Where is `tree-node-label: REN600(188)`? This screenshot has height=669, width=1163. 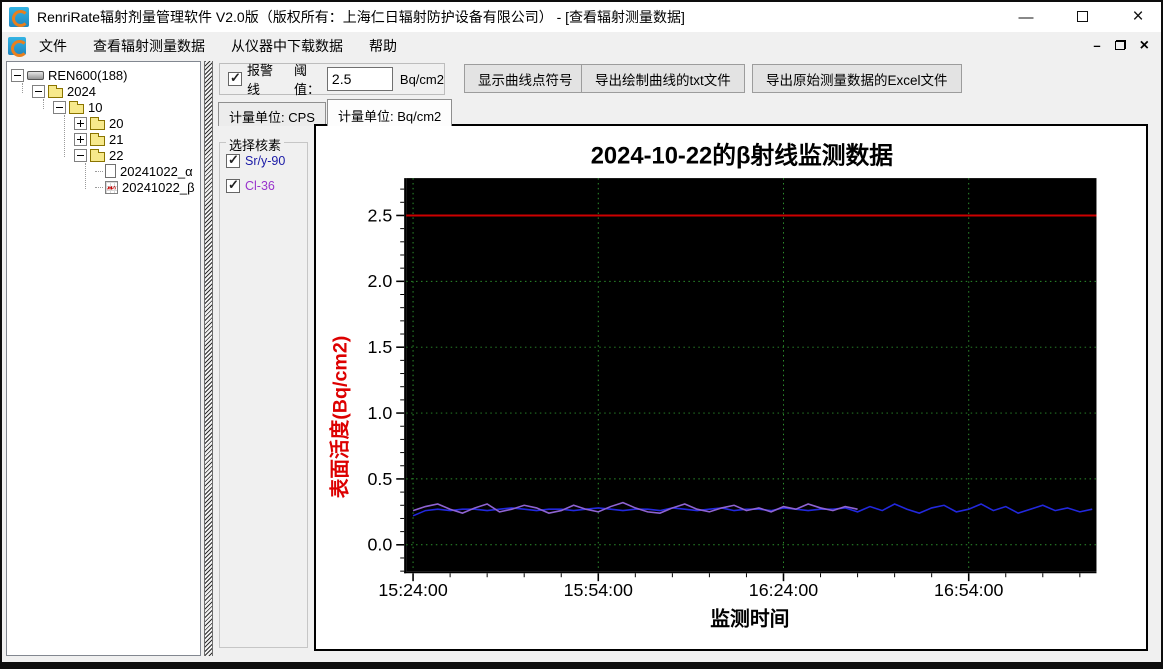
tree-node-label: REN600(188) is located at coordinates (88, 75).